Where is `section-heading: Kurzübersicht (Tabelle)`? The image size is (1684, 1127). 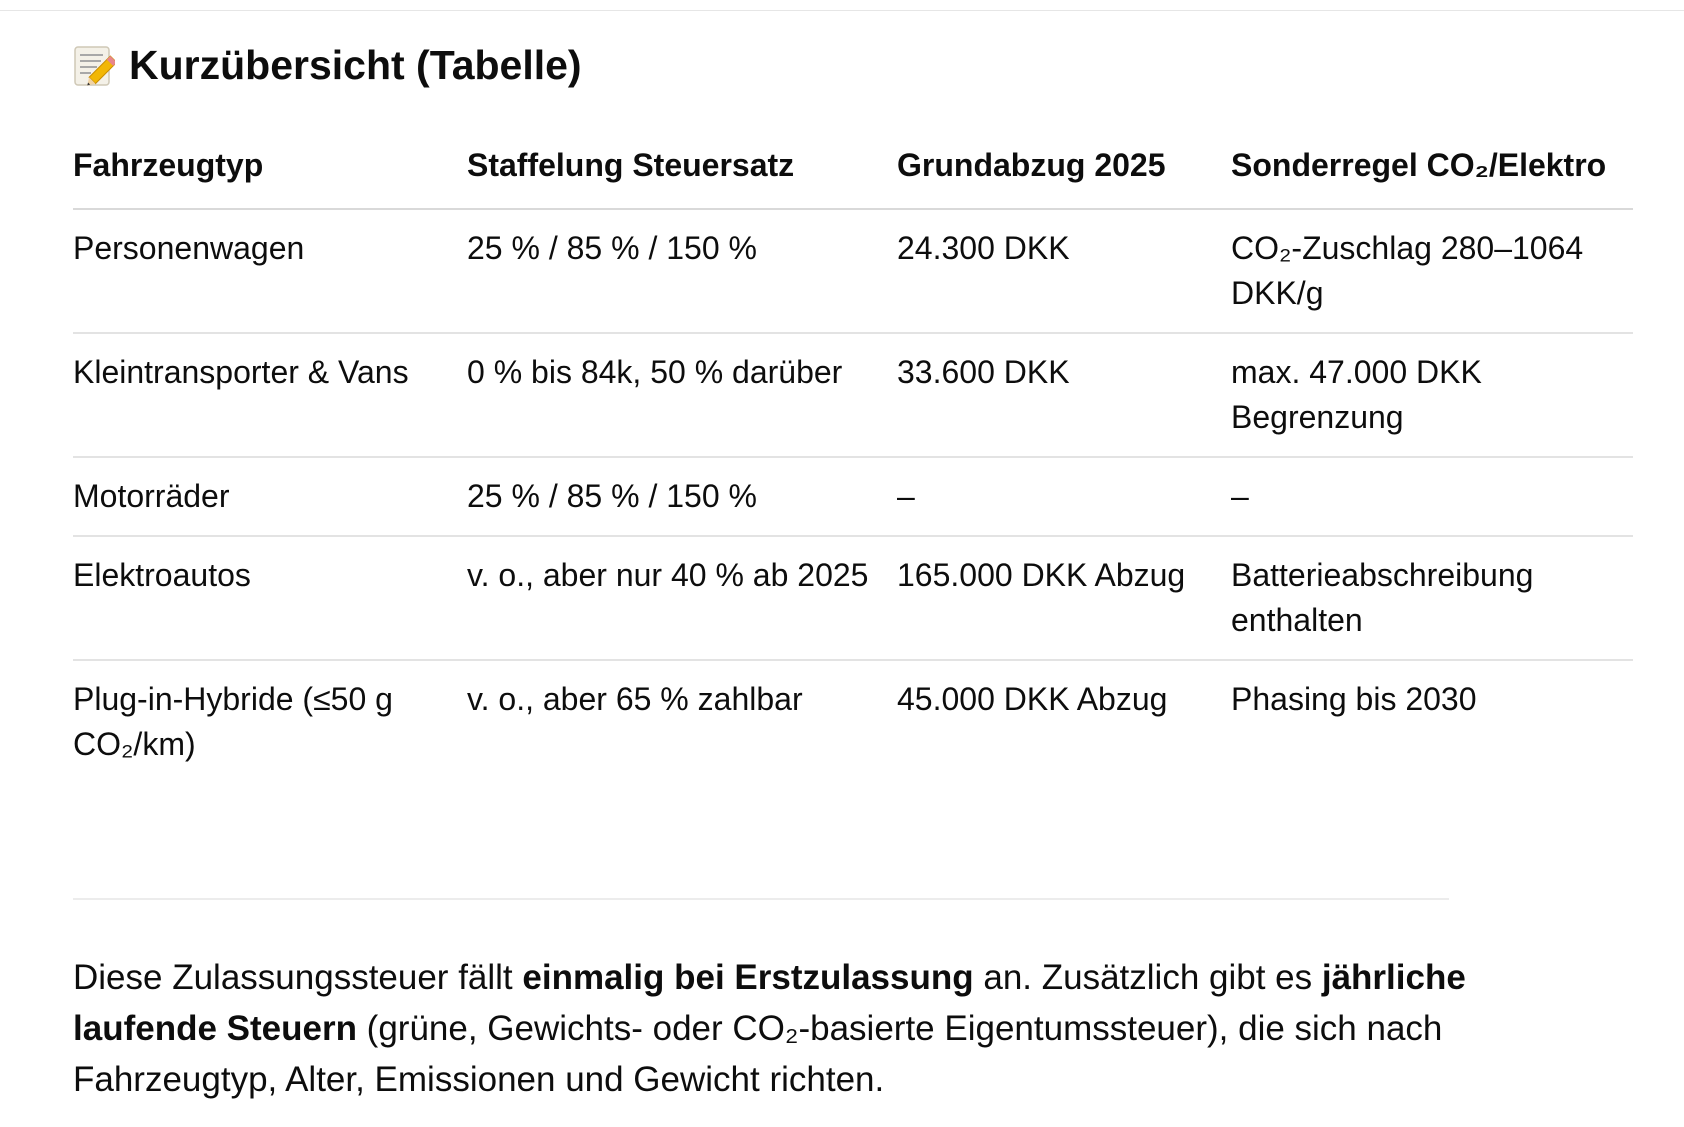 section-heading: Kurzübersicht (Tabelle) is located at coordinates (327, 65).